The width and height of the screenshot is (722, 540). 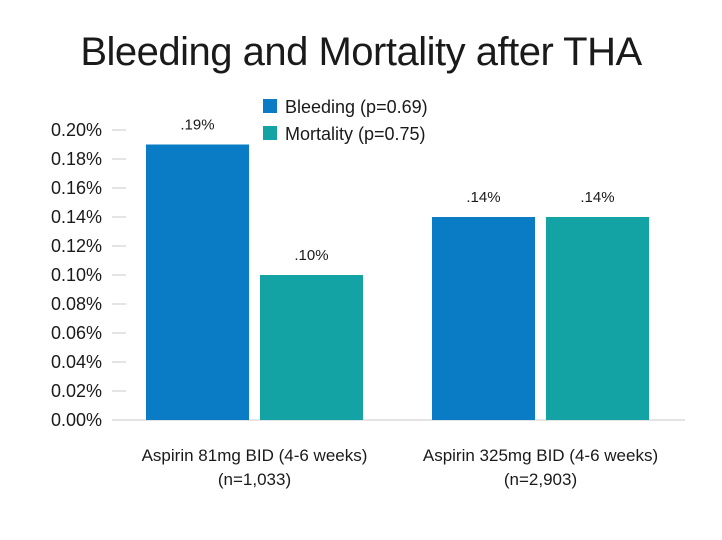 I want to click on y-tick-label: 0.16%, so click(x=76, y=188).